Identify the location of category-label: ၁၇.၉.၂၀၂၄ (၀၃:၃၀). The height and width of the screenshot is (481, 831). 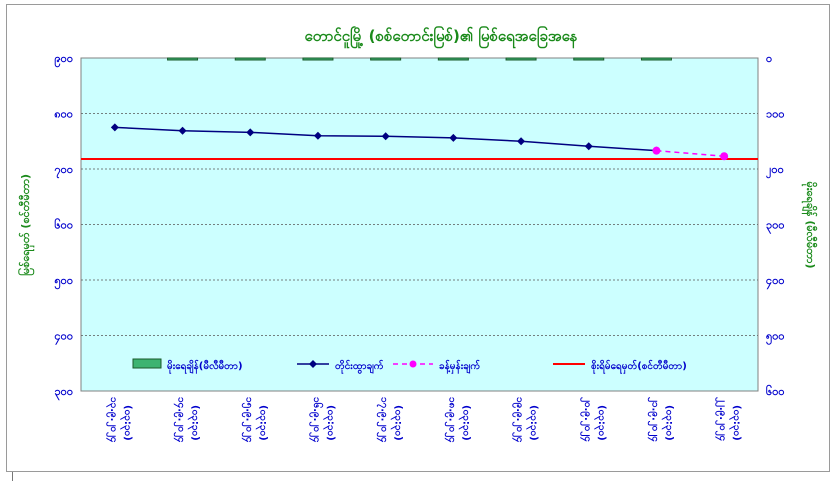
(390, 420).